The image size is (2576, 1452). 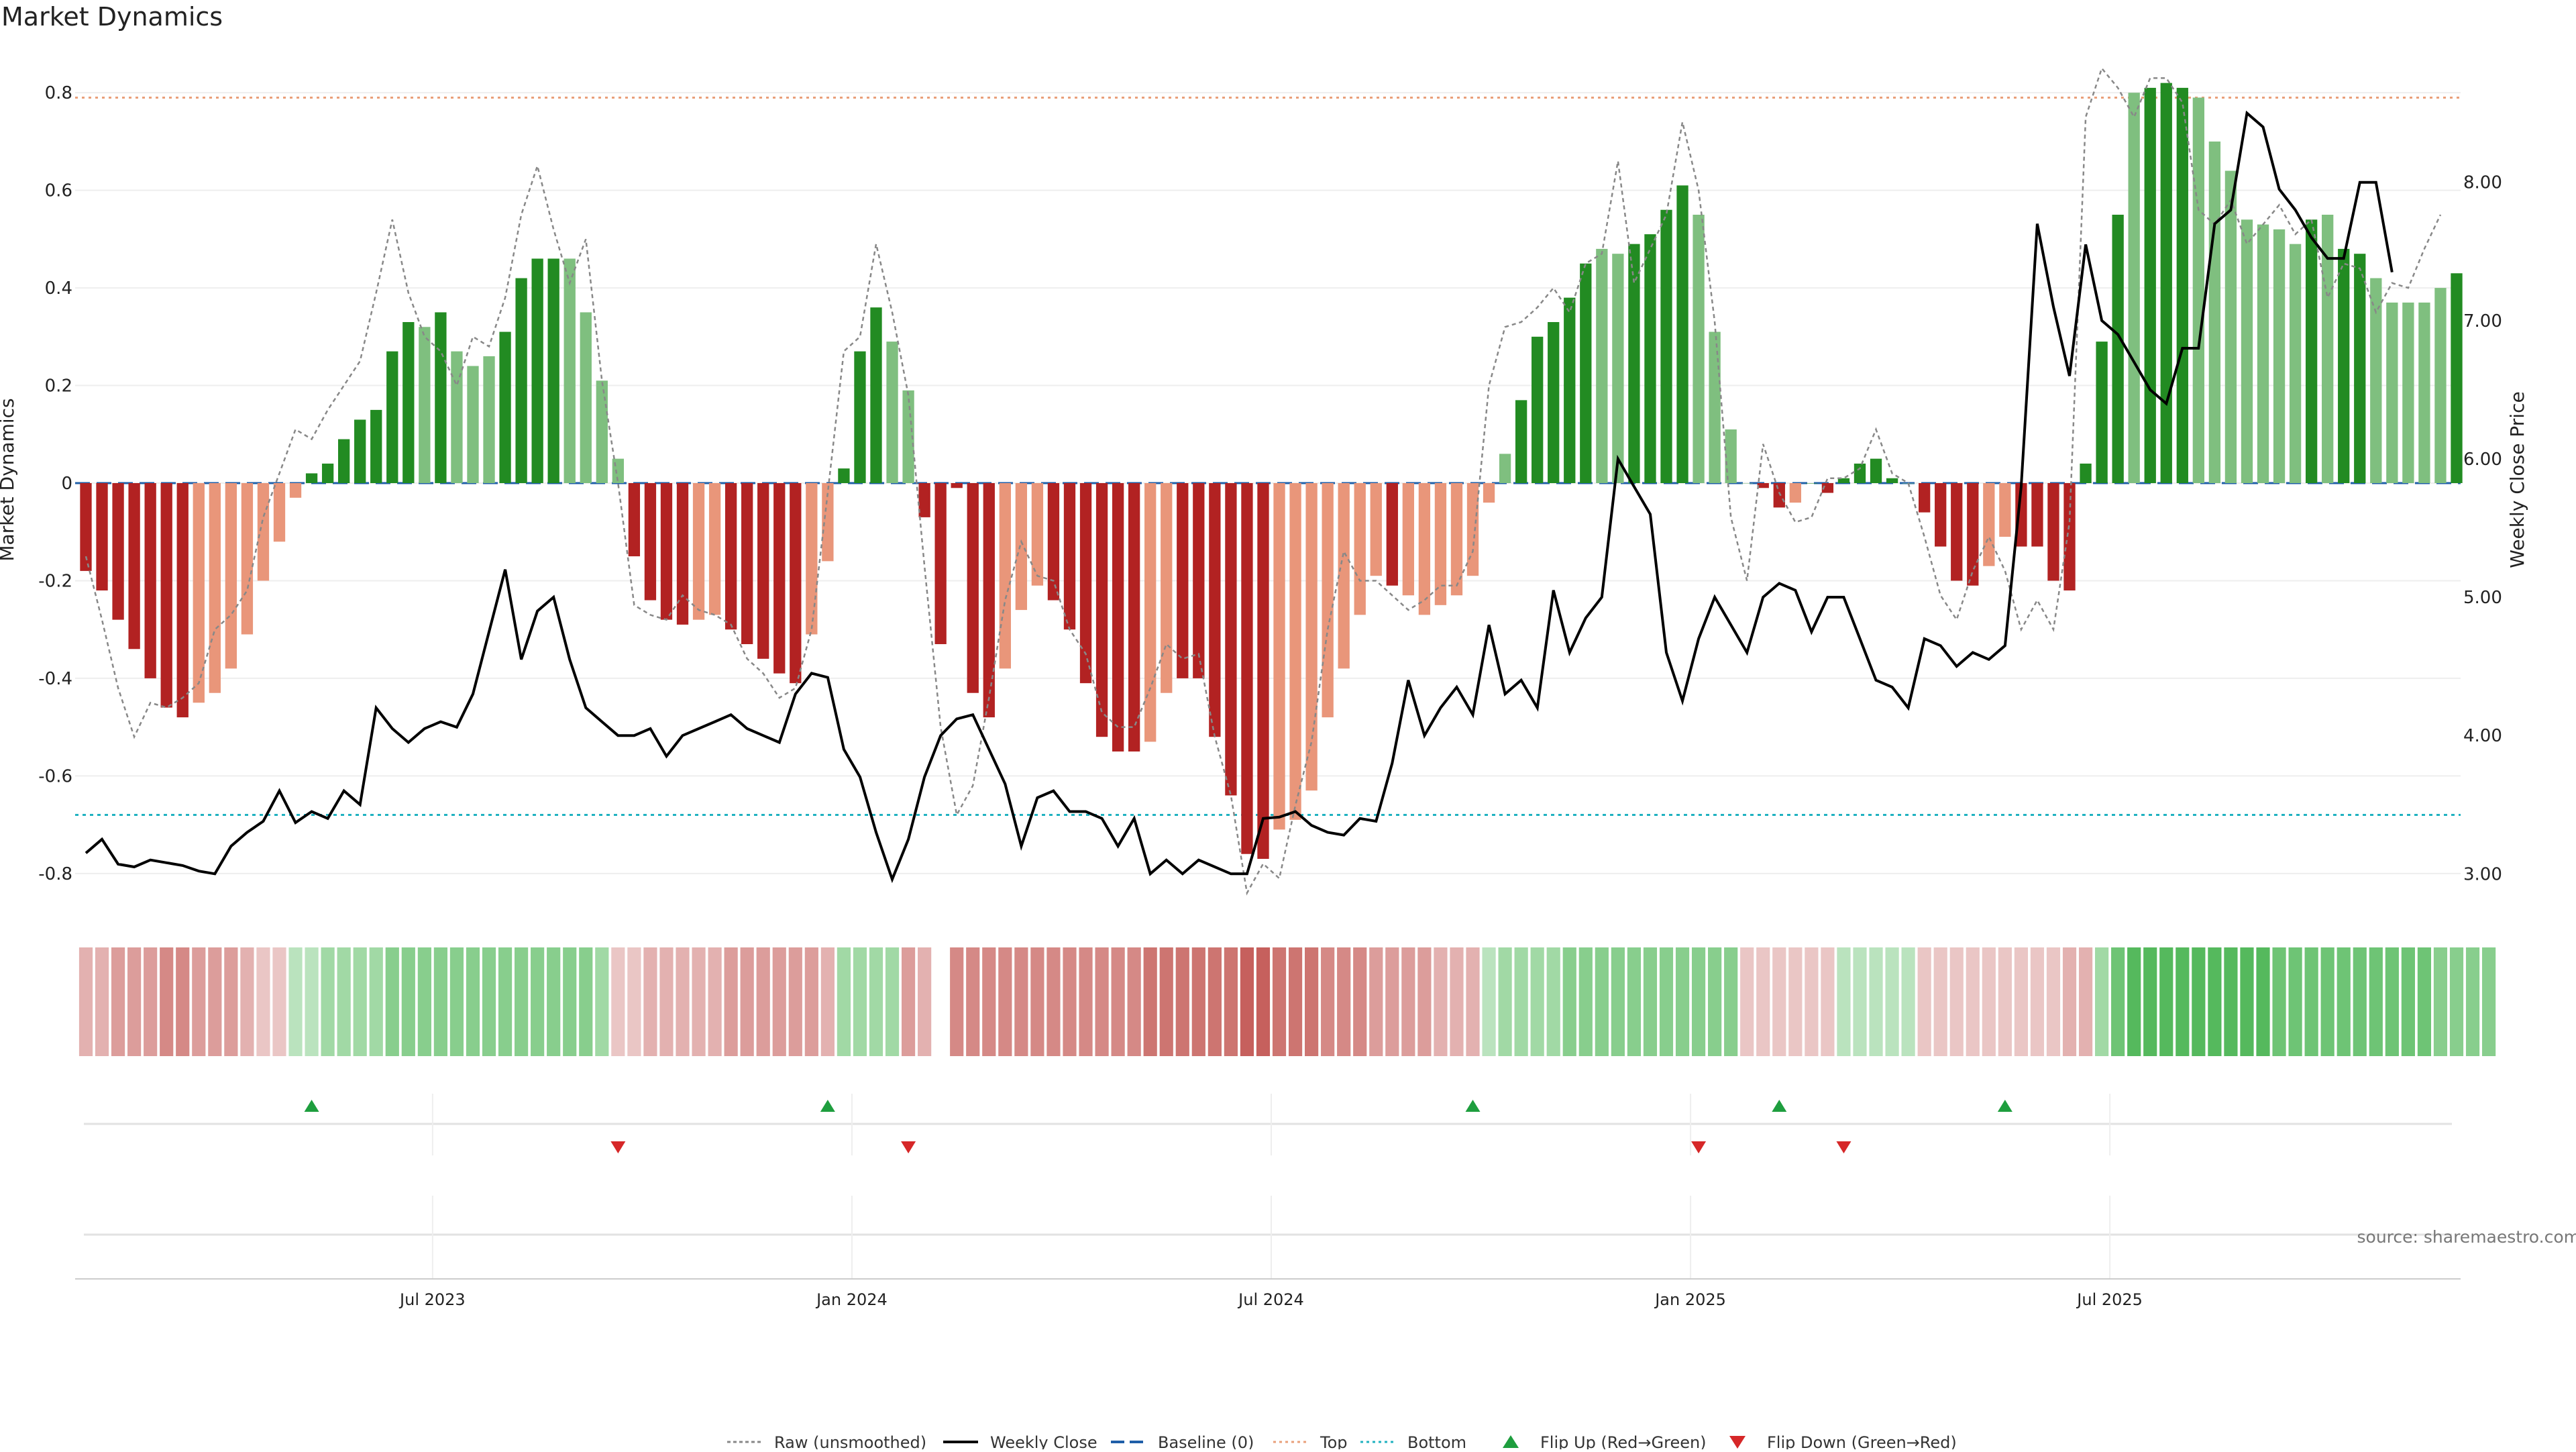 What do you see at coordinates (851, 1300) in the screenshot?
I see `x-tick-label: Jan 2024` at bounding box center [851, 1300].